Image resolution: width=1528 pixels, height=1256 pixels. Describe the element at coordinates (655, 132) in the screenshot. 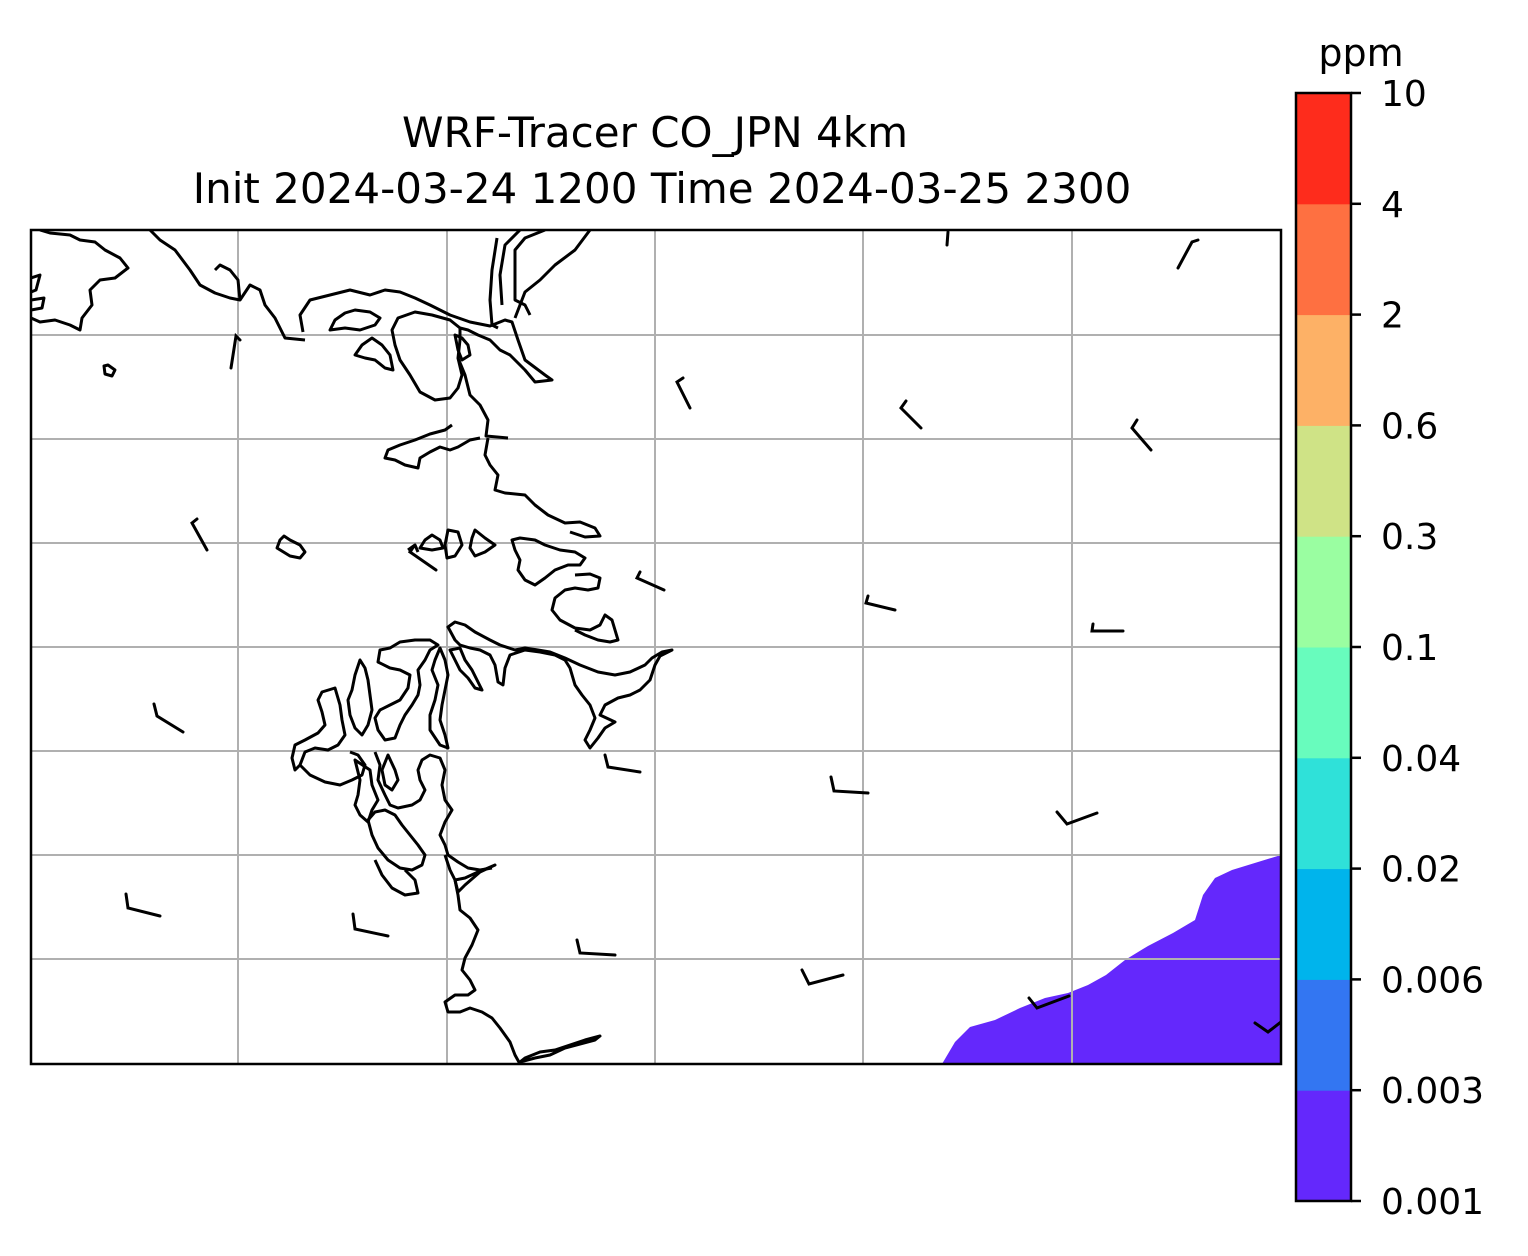

I see `map-title-line-1: WRF-Tracer CO_JPN 4km` at that location.